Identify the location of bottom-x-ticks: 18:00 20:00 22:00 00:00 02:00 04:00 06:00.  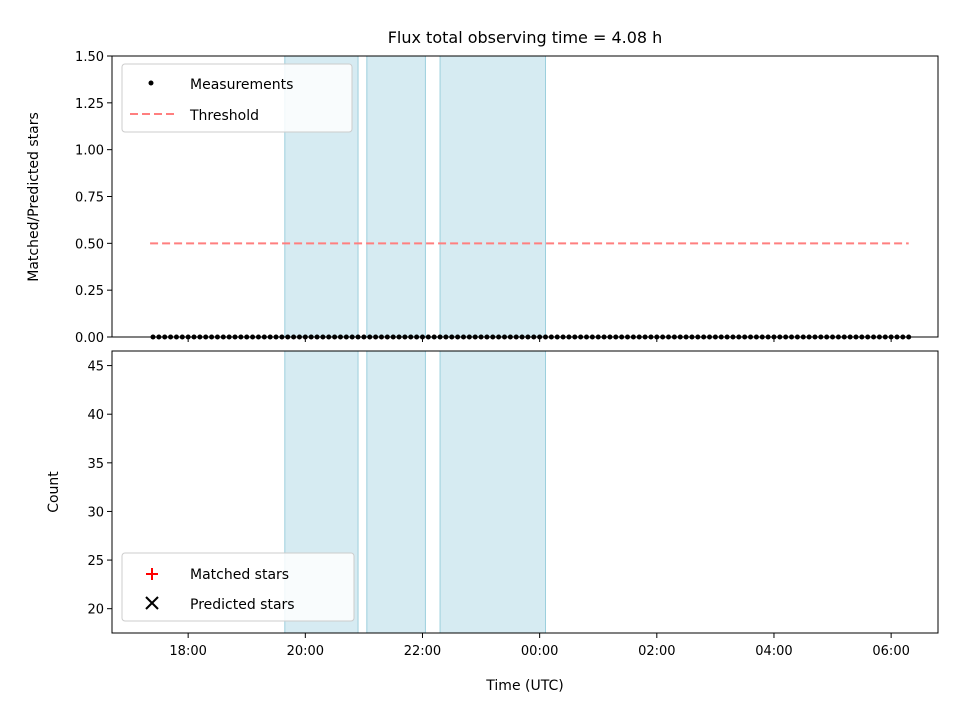
(539, 646).